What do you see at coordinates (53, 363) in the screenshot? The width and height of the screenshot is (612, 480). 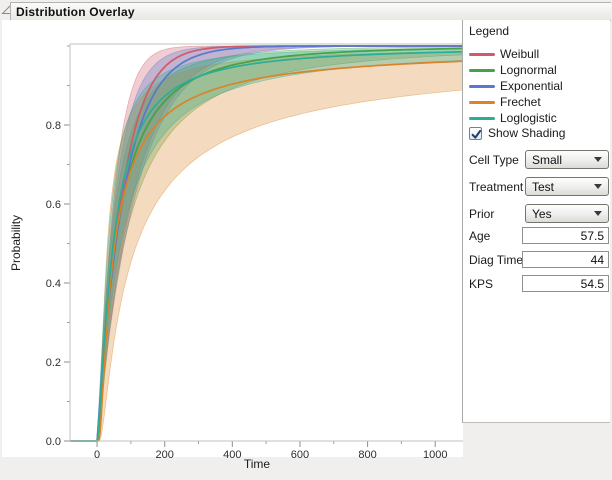 I see `svg-text: 0.2` at bounding box center [53, 363].